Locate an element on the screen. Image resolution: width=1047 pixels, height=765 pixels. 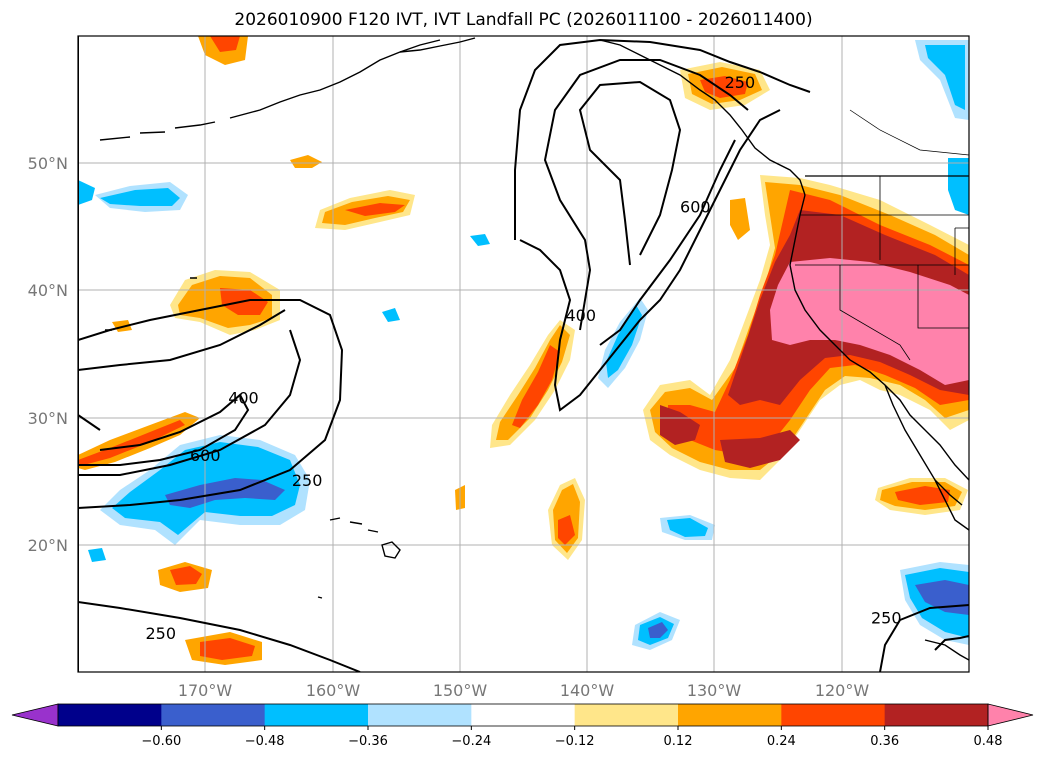
colorbar-tick-label: 0.48 is located at coordinates (988, 741).